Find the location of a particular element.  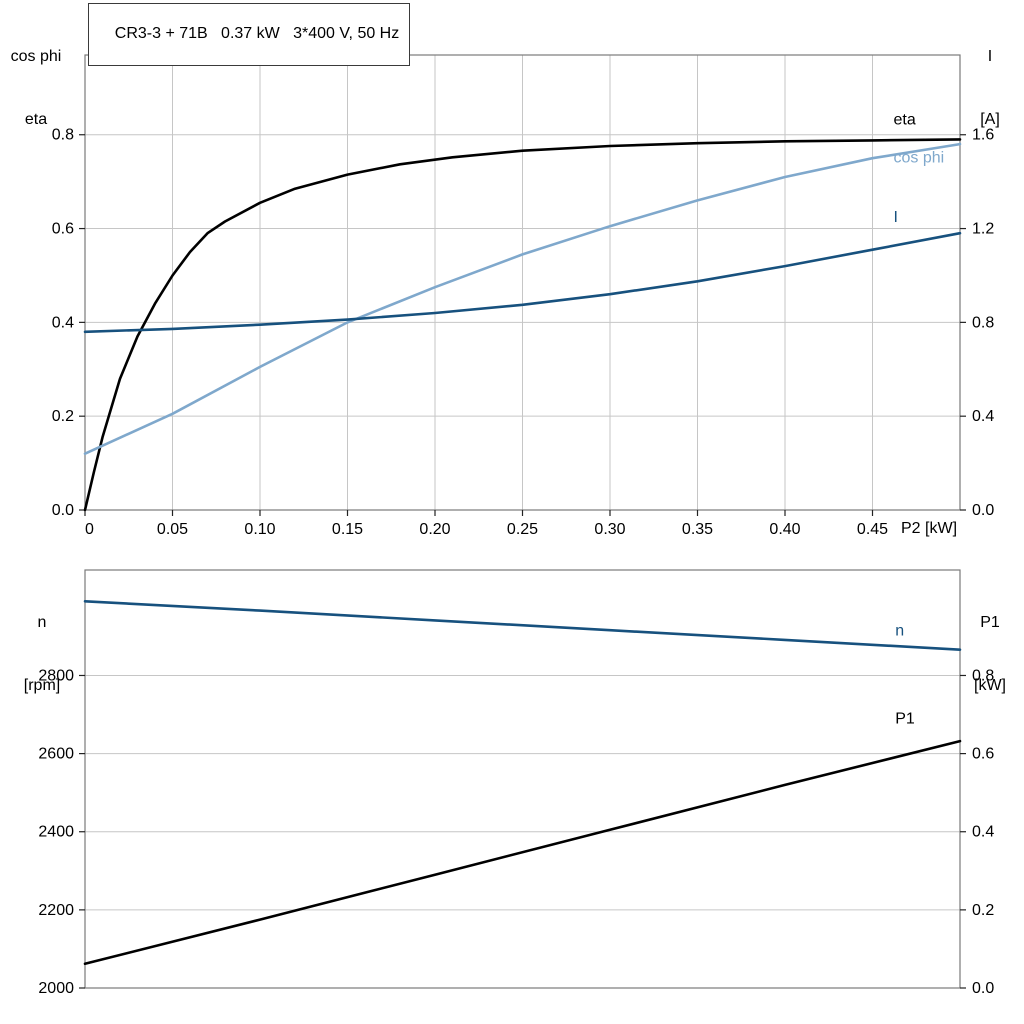

curve-label-cos-phi: cos phi is located at coordinates (919, 157).